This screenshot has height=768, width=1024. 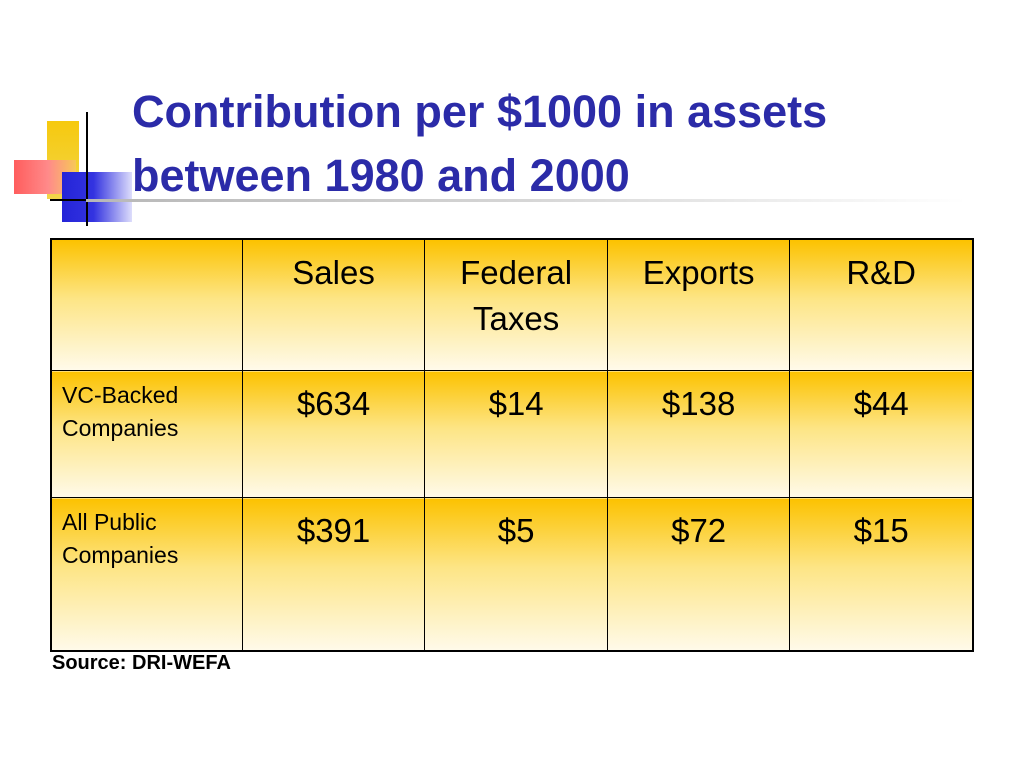 I want to click on cell-vc-exports: $138, so click(x=698, y=434).